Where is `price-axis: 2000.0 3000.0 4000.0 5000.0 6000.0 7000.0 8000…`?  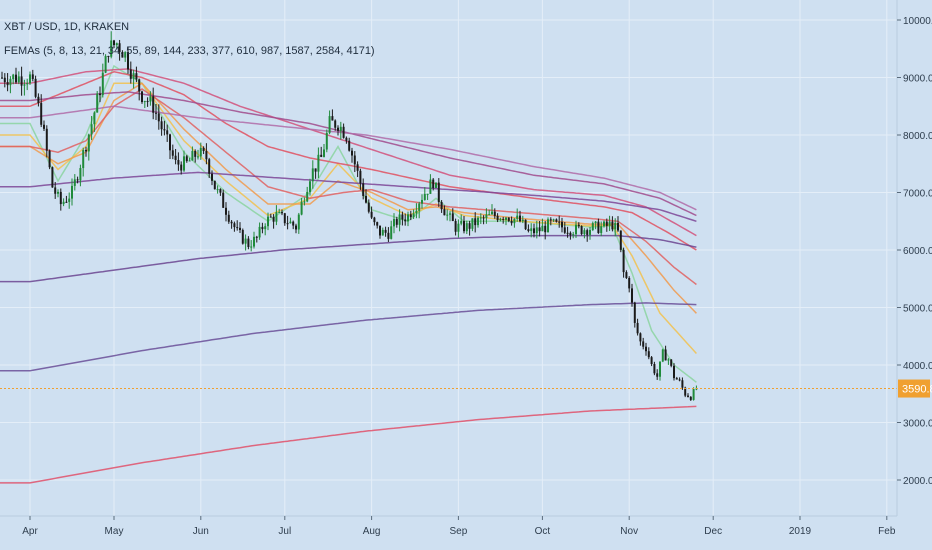
price-axis: 2000.0 3000.0 4000.0 5000.0 6000.0 7000.0 8000… is located at coordinates (914, 275).